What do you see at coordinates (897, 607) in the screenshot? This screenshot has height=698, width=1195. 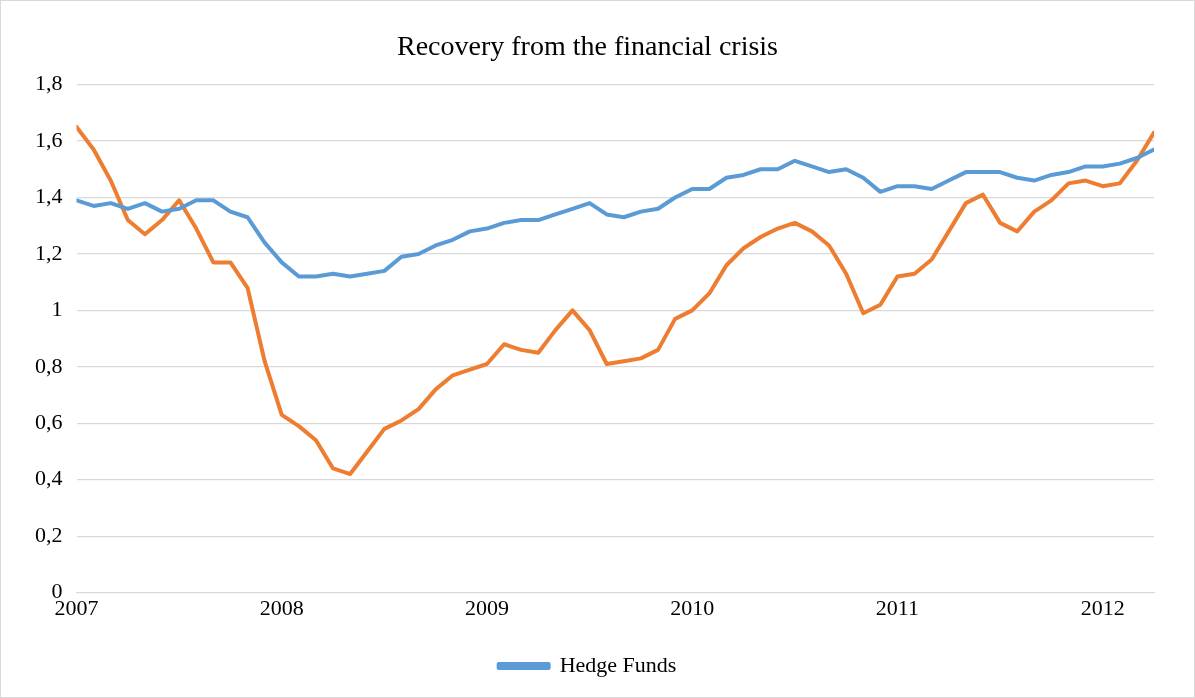 I see `x-tick-label: 2011` at bounding box center [897, 607].